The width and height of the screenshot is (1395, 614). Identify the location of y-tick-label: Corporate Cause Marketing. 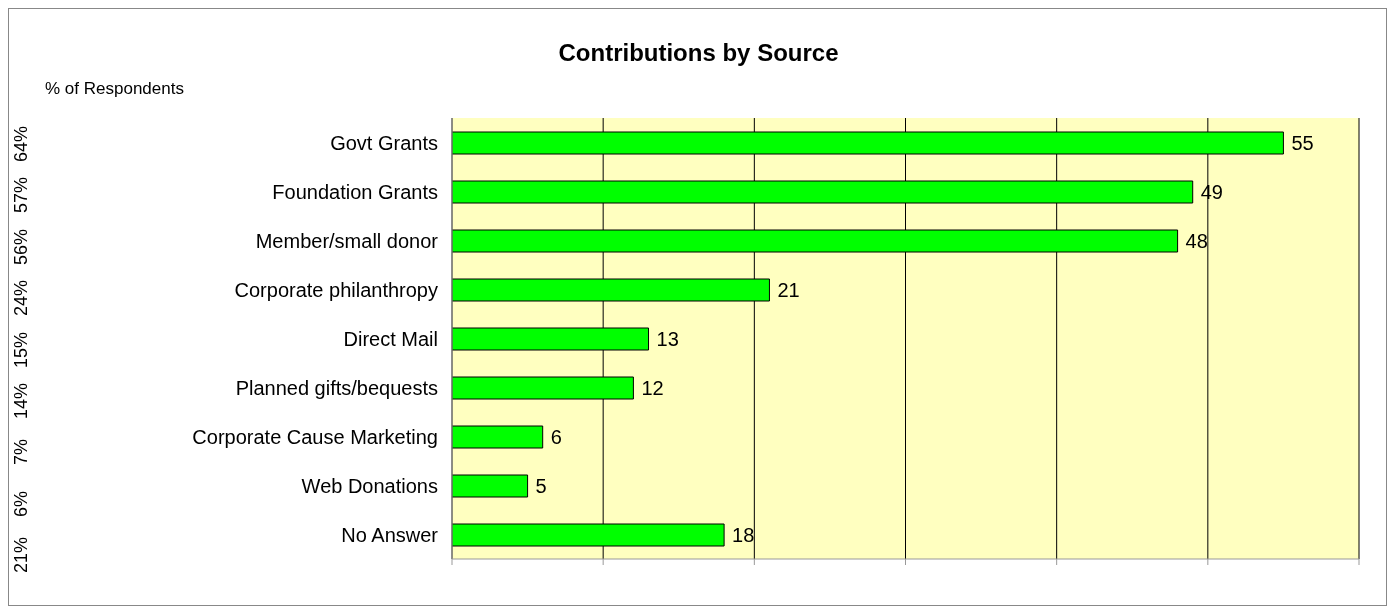
(315, 436).